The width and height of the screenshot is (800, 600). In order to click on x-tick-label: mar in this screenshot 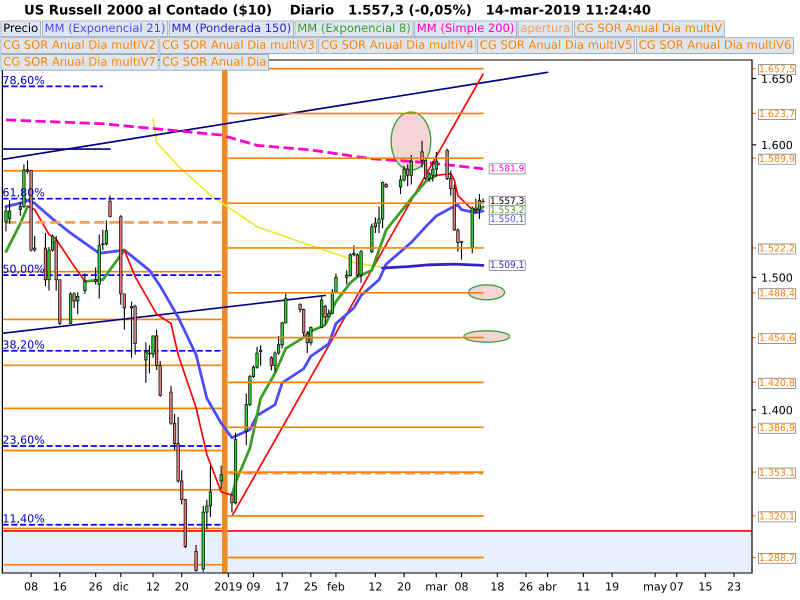, I will do `click(437, 587)`.